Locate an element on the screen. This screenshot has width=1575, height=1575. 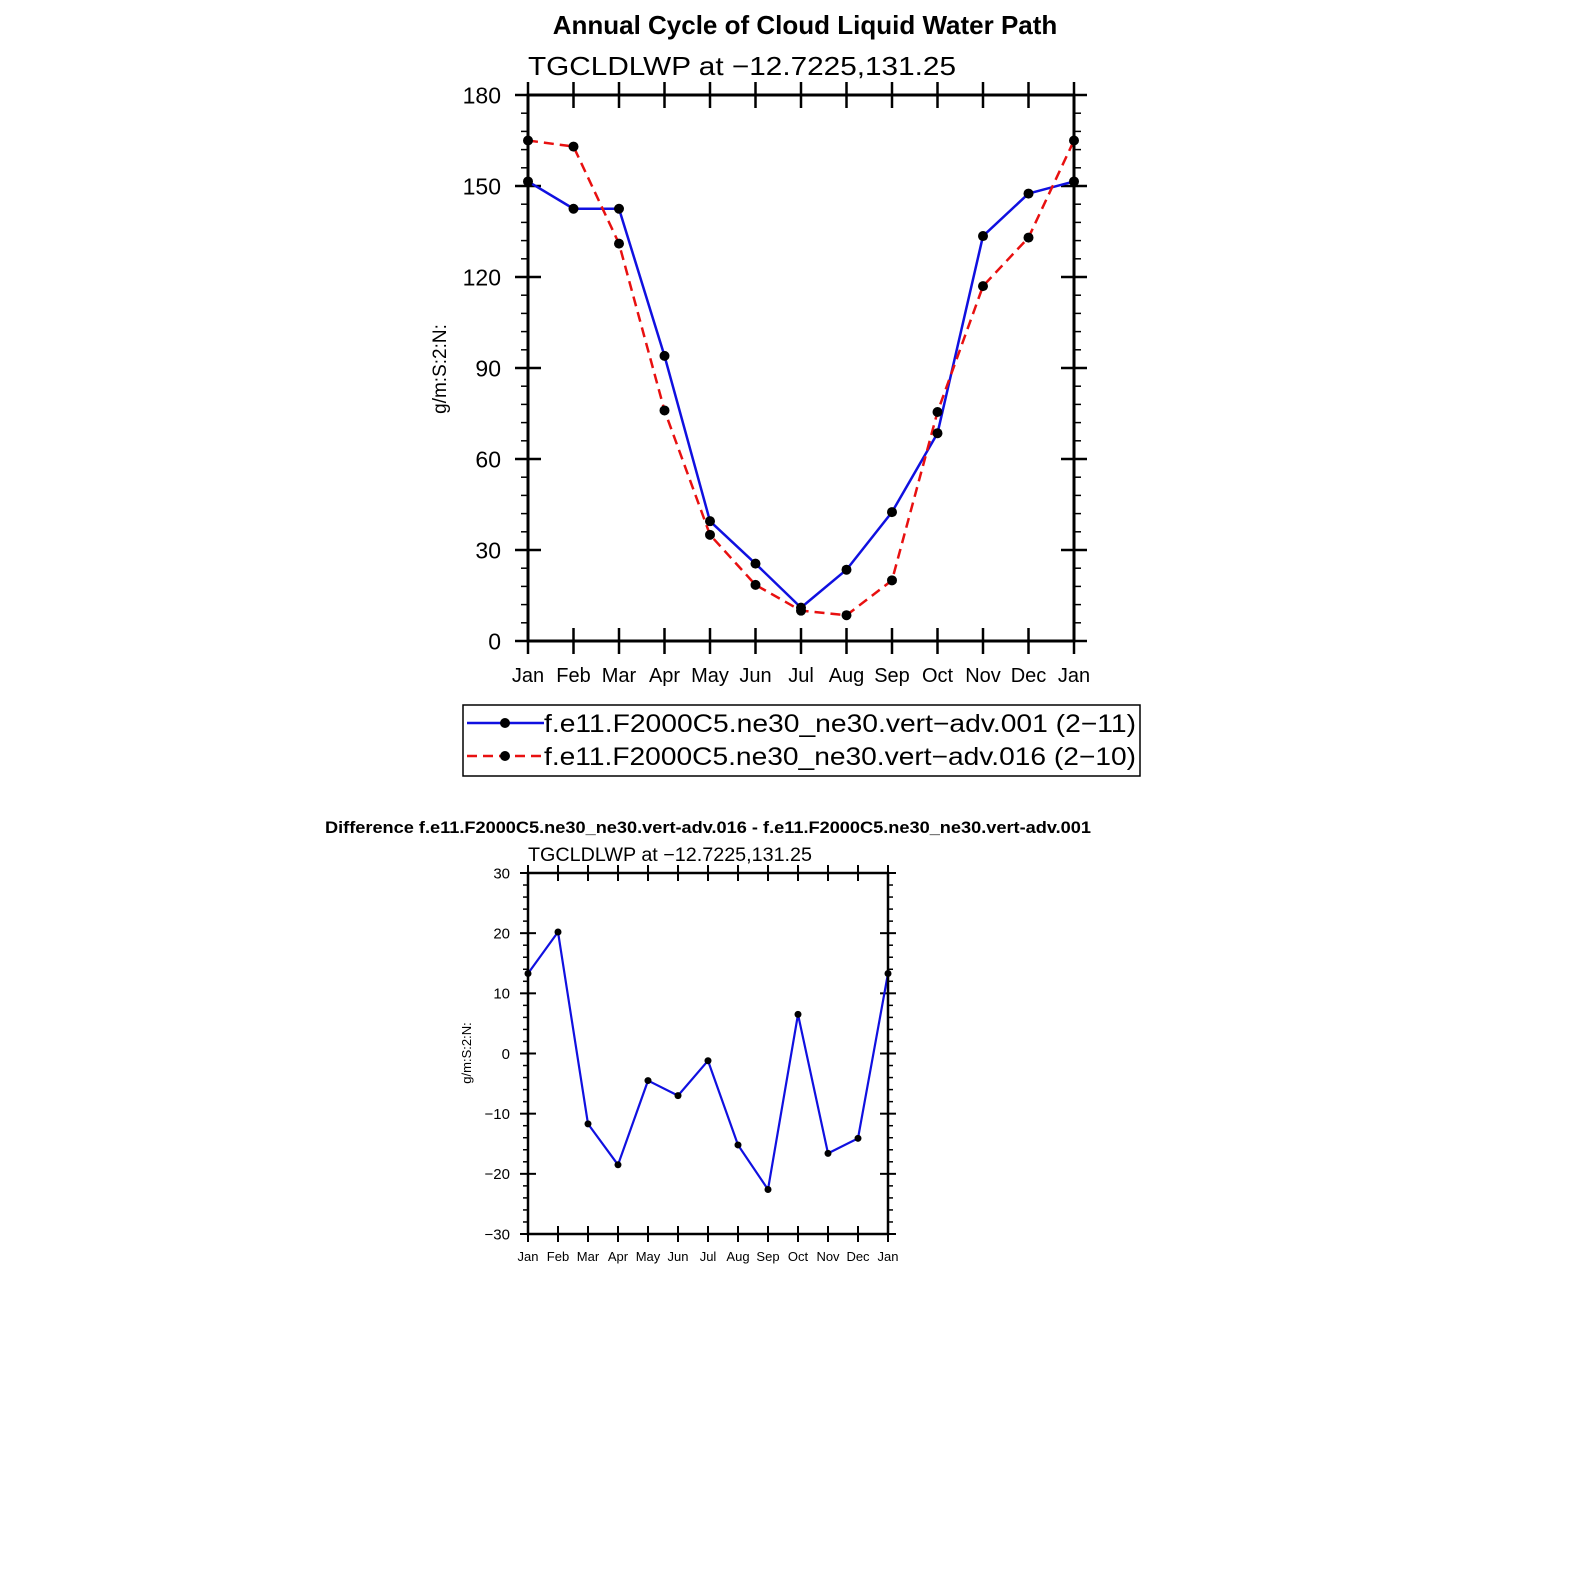
y-tick-label: 120 is located at coordinates (482, 277).